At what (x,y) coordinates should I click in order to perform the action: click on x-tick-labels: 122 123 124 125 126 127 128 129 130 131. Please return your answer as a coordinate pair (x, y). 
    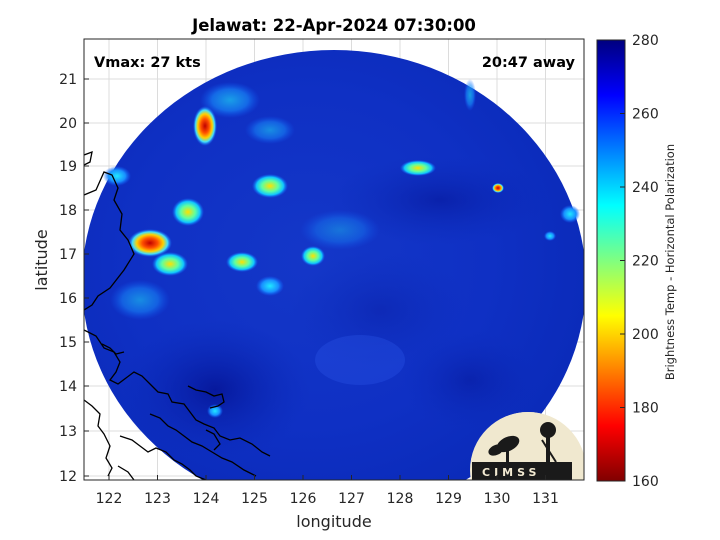
    Looking at the image, I should click on (327, 499).